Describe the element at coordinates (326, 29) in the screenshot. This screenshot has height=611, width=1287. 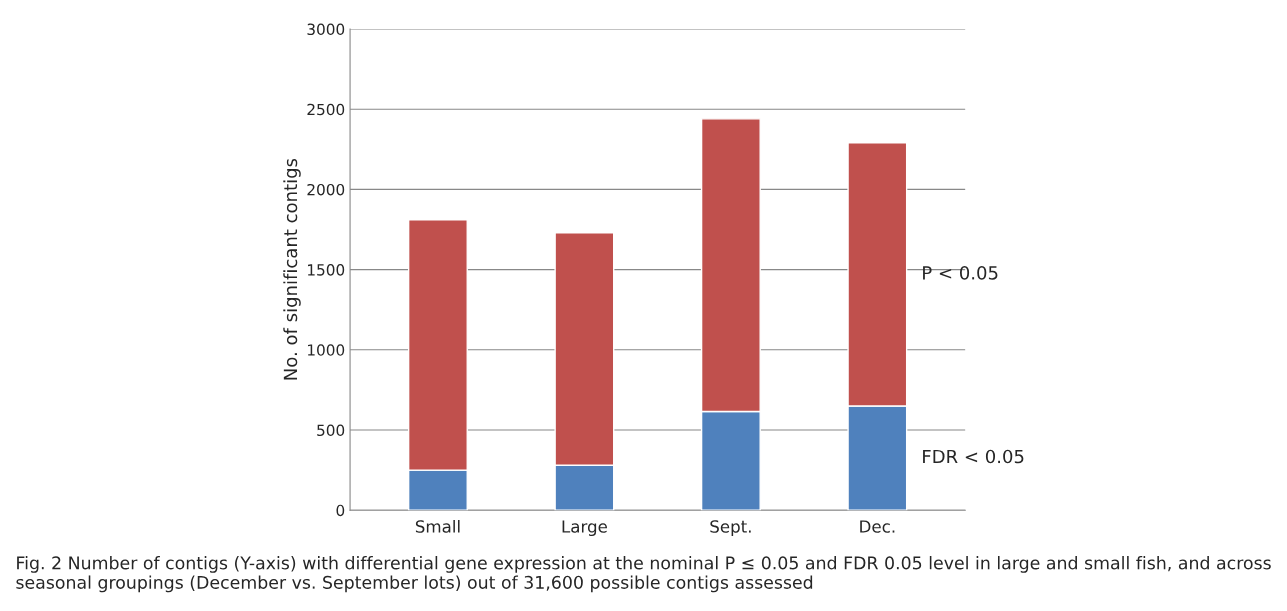
I see `y-tick-label: 3000` at that location.